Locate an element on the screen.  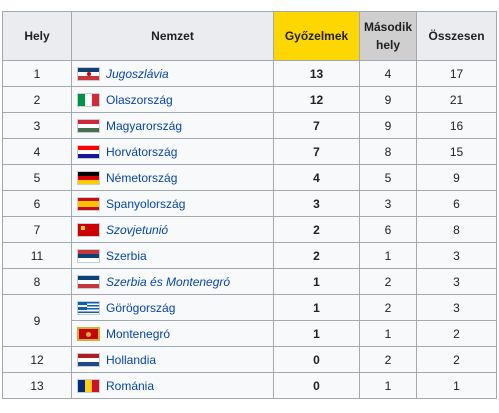
nation-link: Magyarország is located at coordinates (144, 125).